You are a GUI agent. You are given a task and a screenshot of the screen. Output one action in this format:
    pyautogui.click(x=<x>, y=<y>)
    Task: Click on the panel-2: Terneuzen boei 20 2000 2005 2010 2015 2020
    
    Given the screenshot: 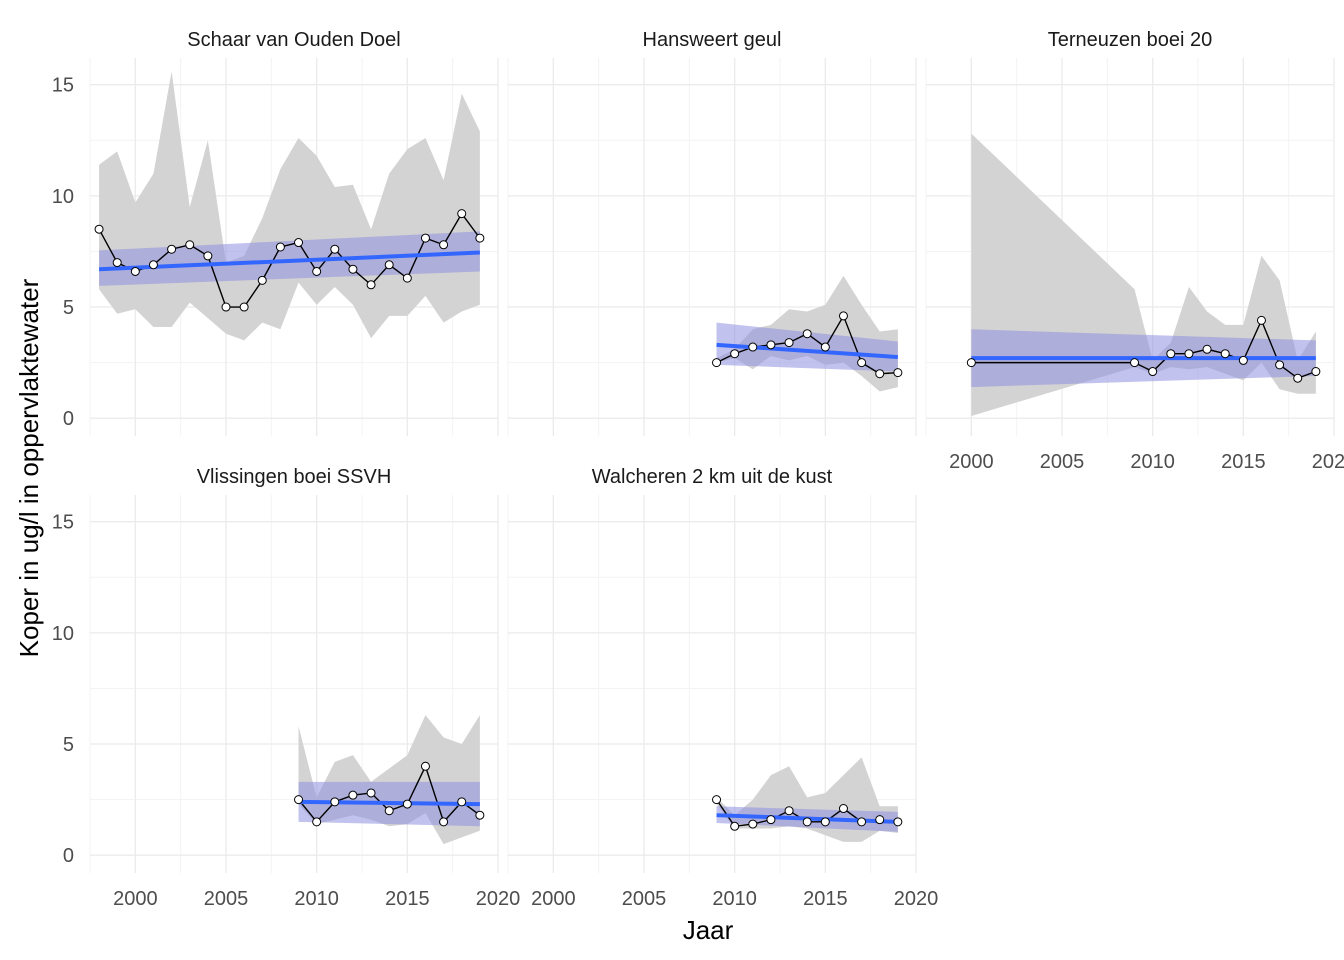 What is the action you would take?
    pyautogui.click(x=1134, y=251)
    